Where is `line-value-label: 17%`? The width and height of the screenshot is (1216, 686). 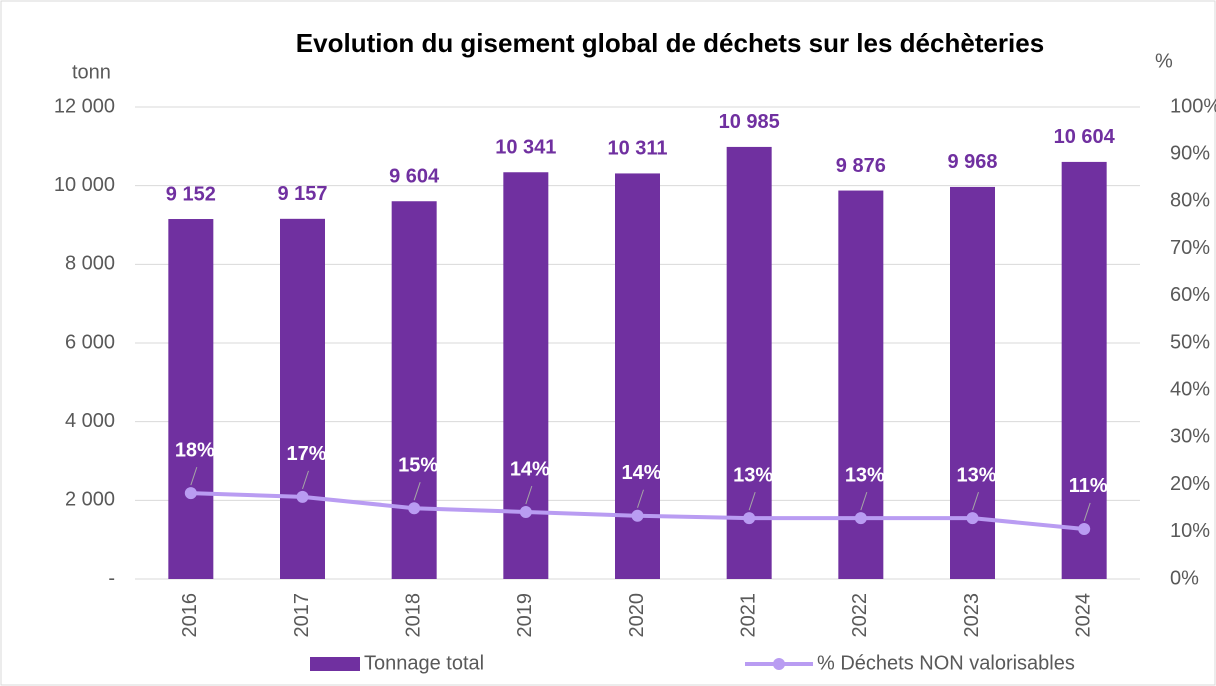 line-value-label: 17% is located at coordinates (306, 454).